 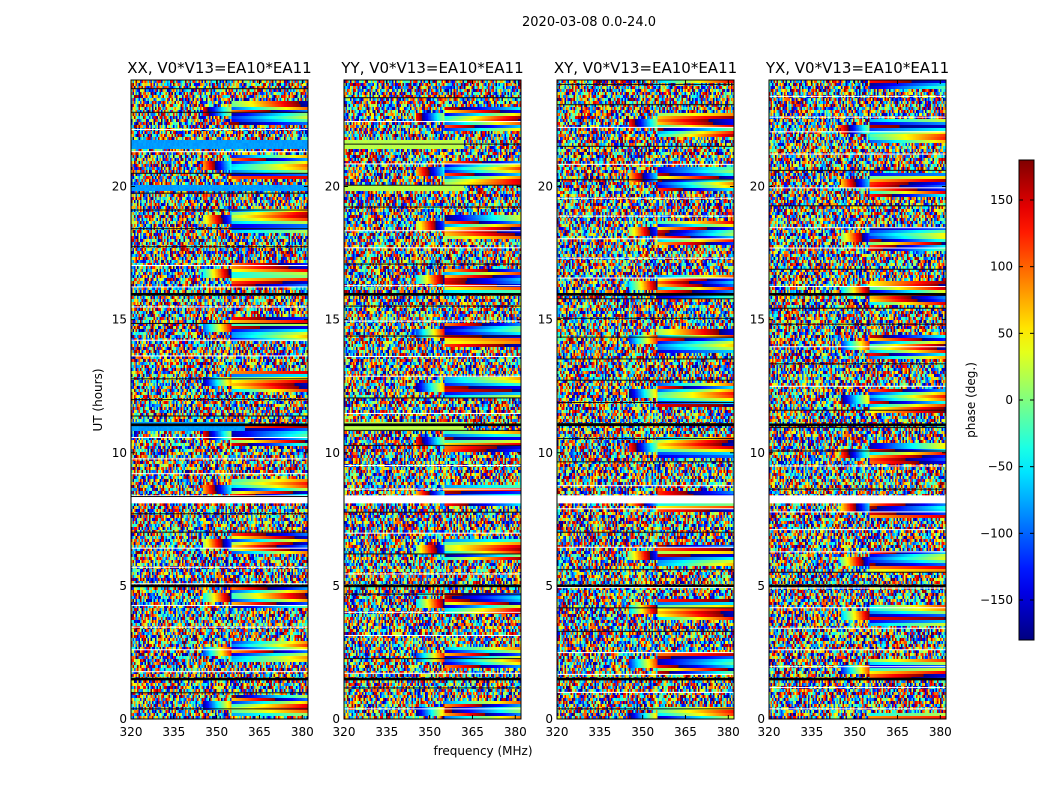 What do you see at coordinates (123, 719) in the screenshot?
I see `y-tick-label: 0` at bounding box center [123, 719].